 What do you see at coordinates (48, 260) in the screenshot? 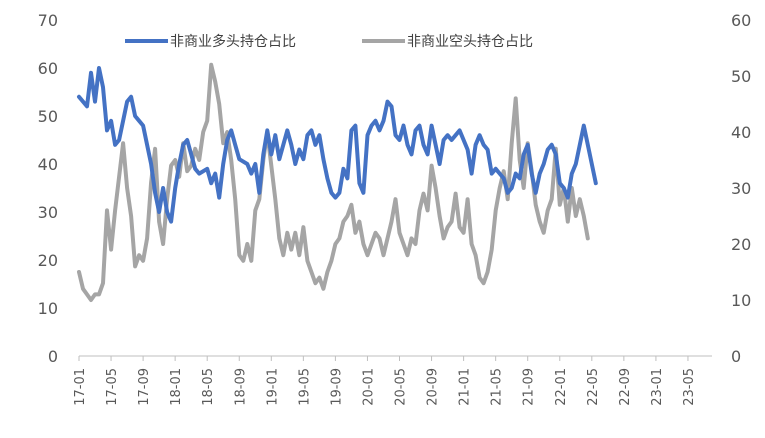
I see `y-left-tick-label: 20` at bounding box center [48, 260].